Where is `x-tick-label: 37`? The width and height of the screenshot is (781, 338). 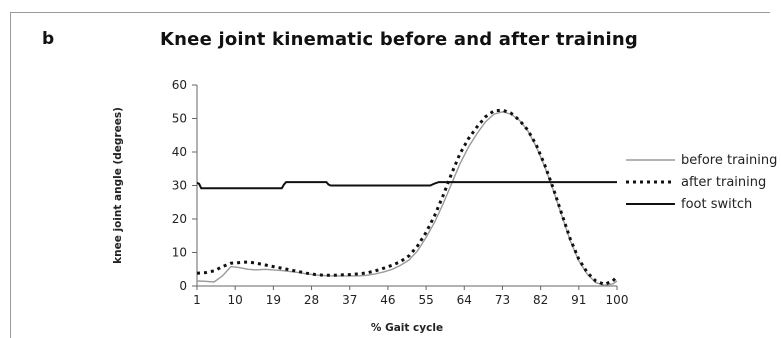 x-tick-label: 37 is located at coordinates (349, 300).